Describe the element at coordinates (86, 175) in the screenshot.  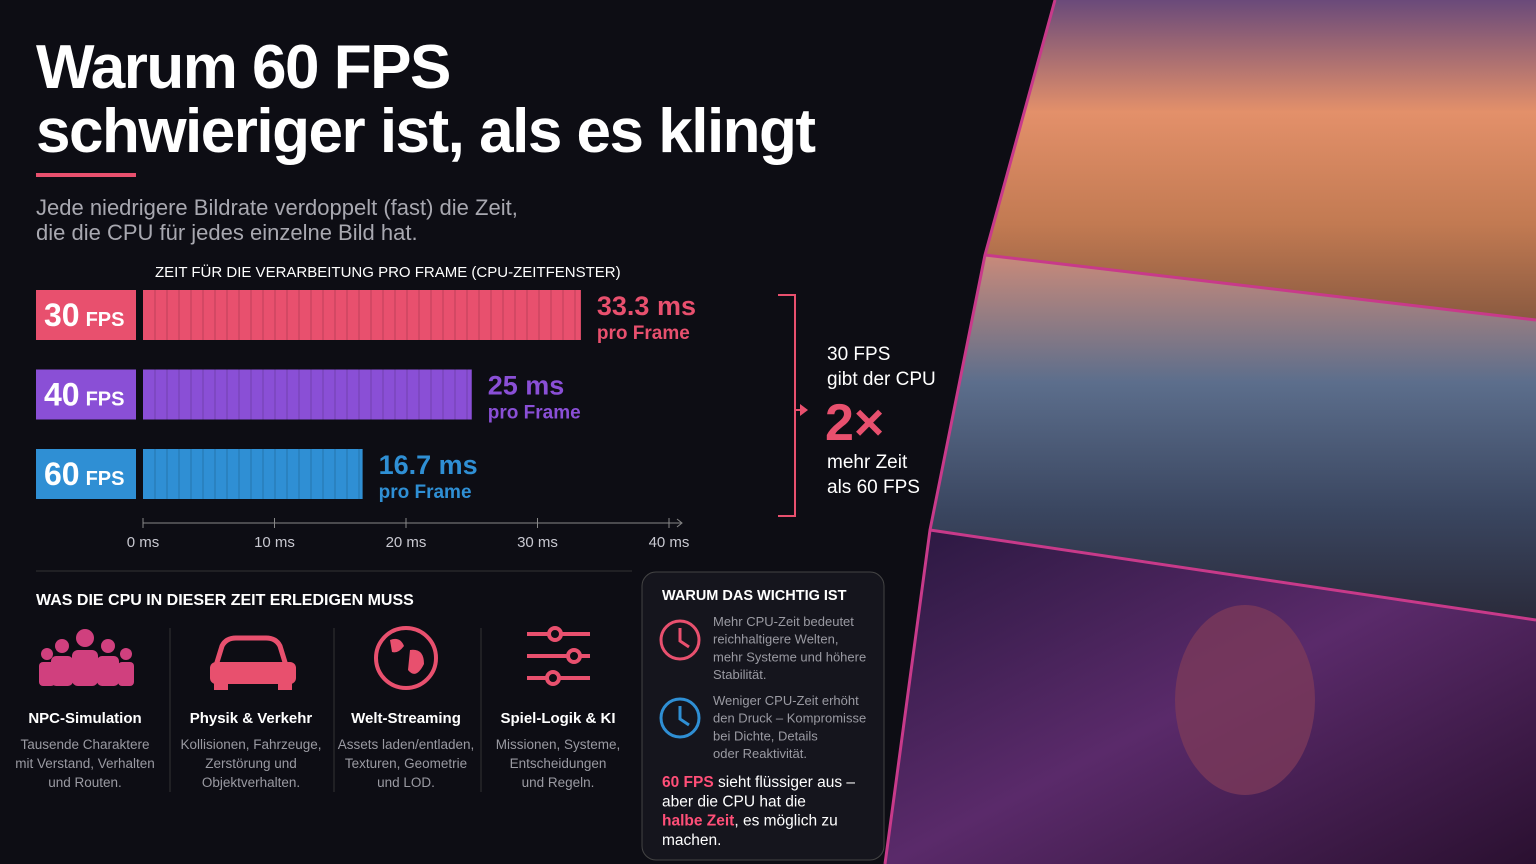
I see `title-underline` at that location.